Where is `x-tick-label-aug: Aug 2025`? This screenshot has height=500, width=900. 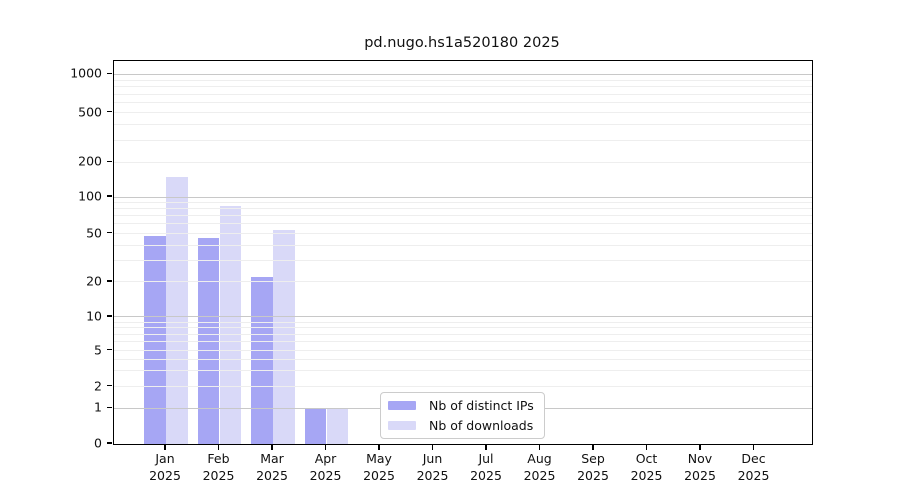
x-tick-label-aug: Aug 2025 is located at coordinates (539, 467).